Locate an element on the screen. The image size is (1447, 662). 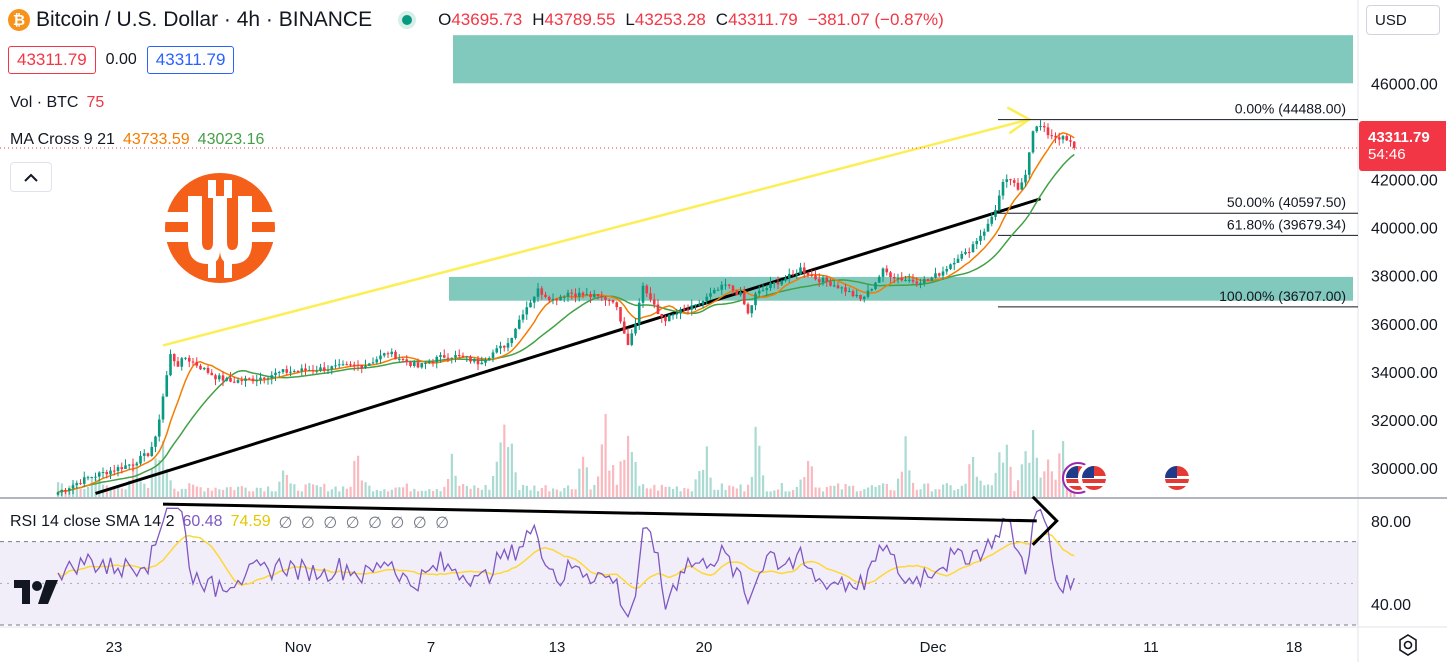
gear-icon is located at coordinates (1408, 645).